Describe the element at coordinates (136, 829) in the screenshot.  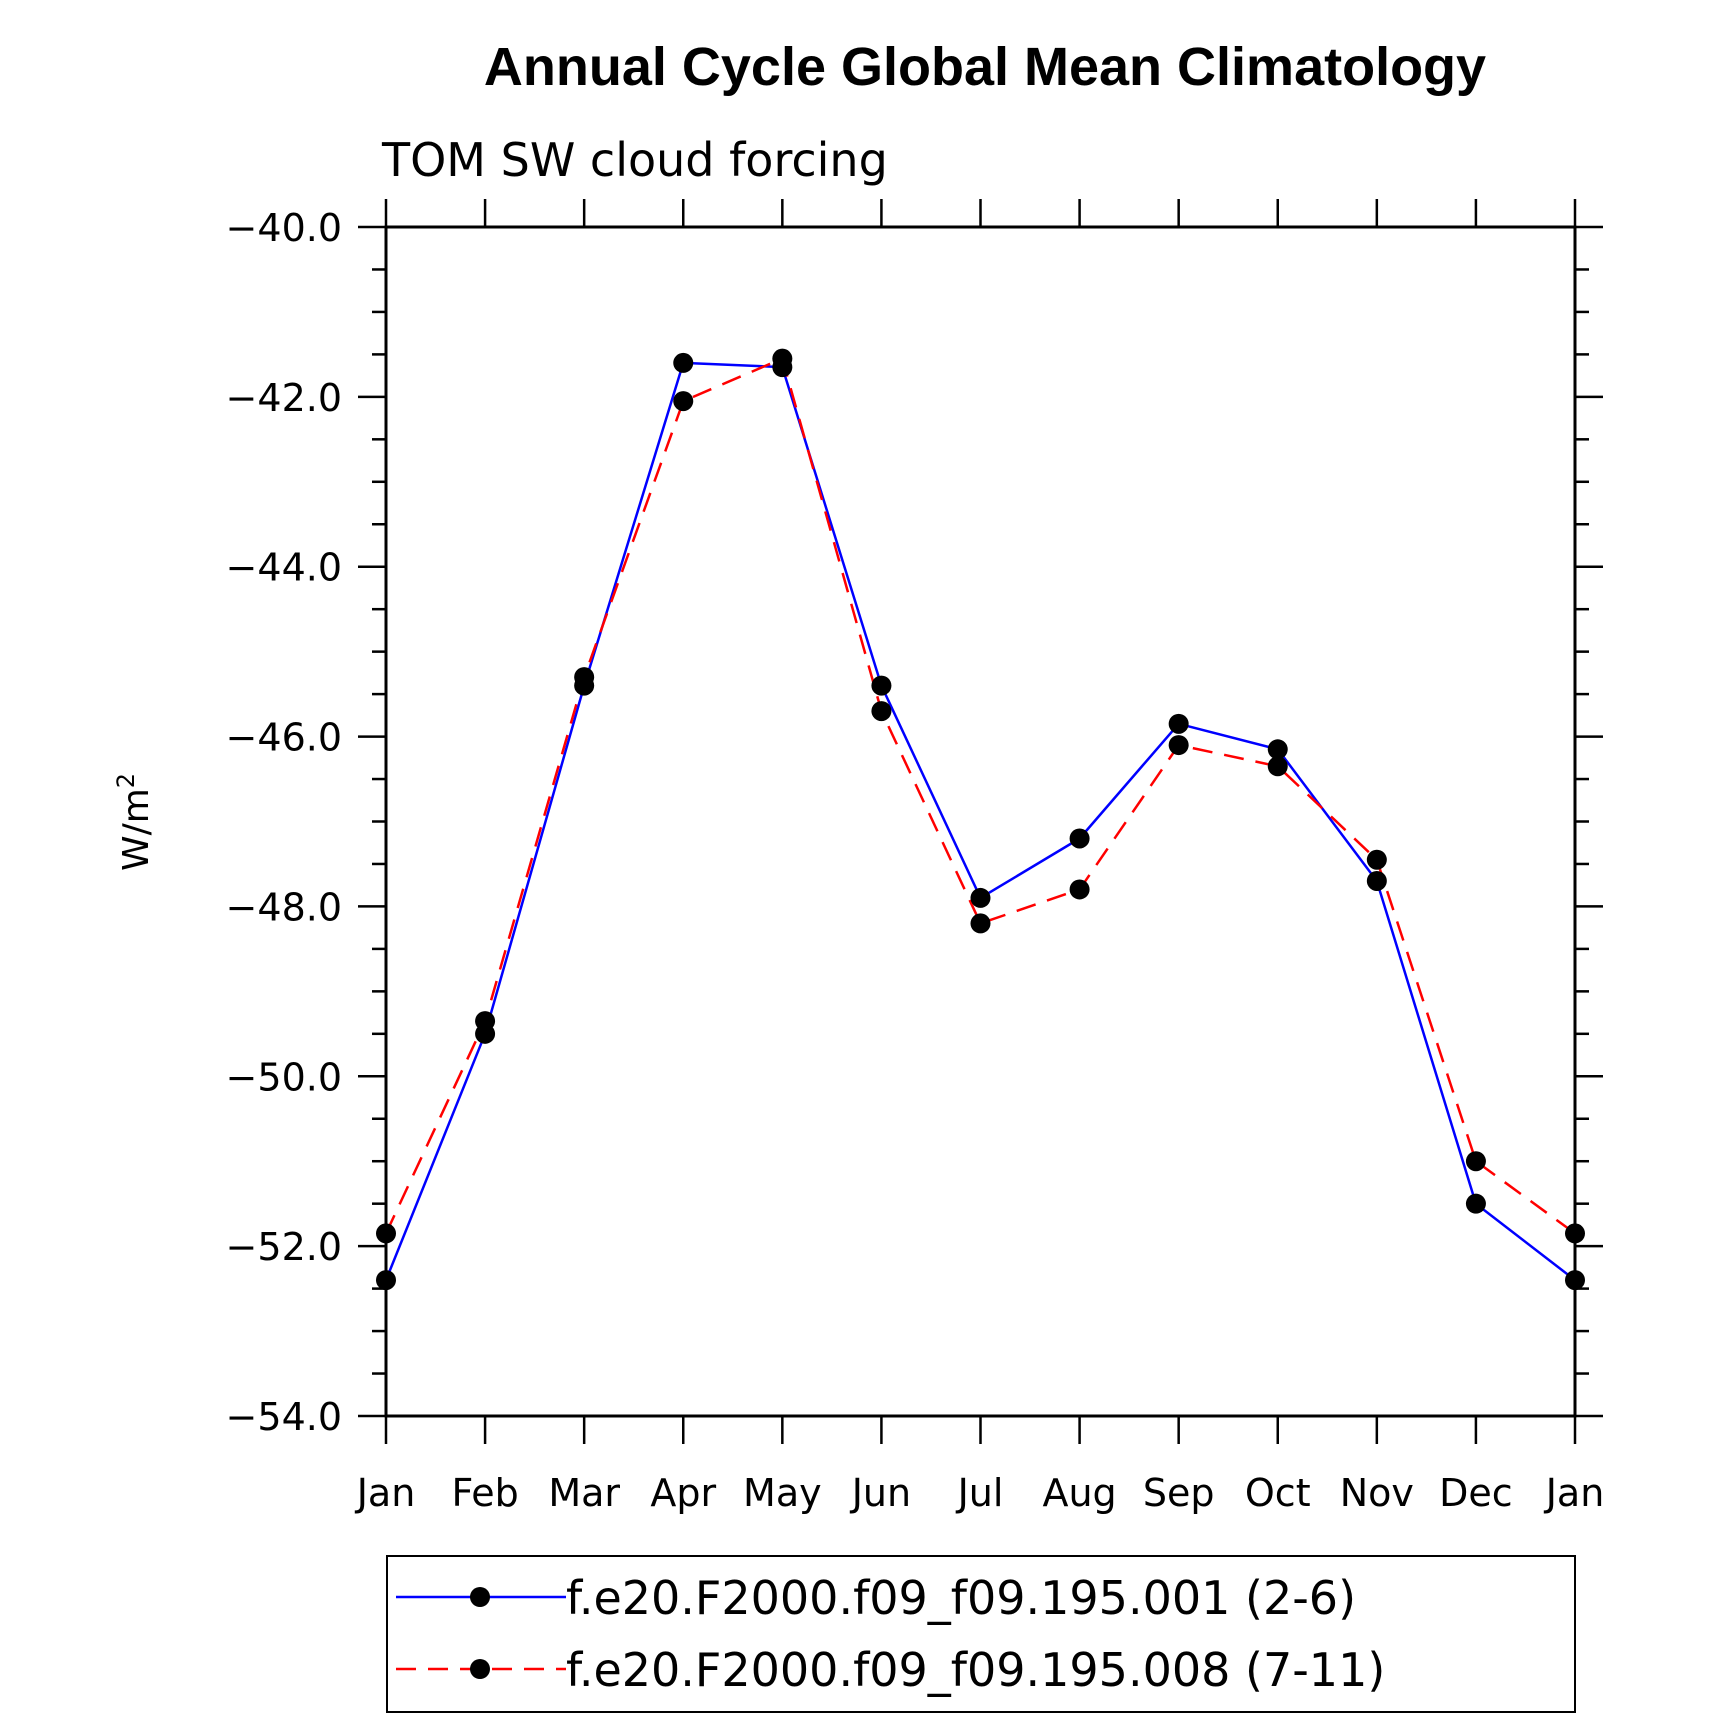
I see `y-axis-label-text: W/m` at that location.